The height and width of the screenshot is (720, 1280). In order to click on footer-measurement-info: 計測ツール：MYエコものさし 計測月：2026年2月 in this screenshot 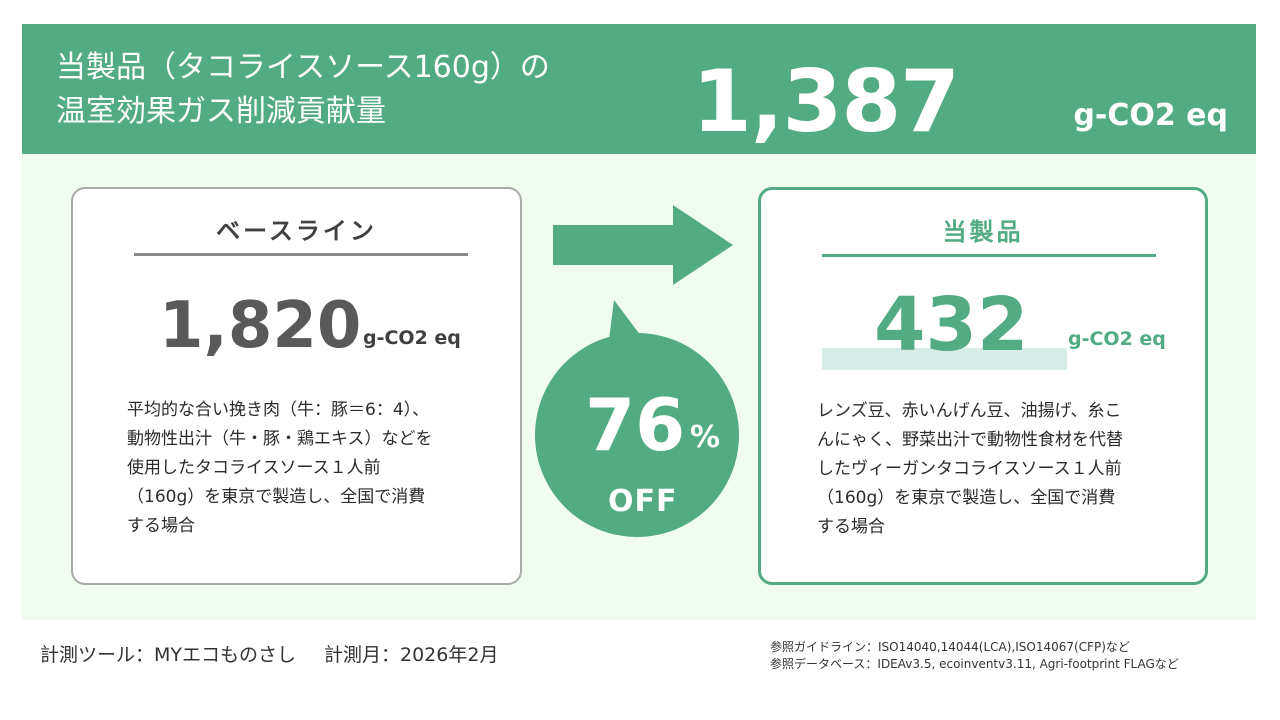, I will do `click(269, 653)`.